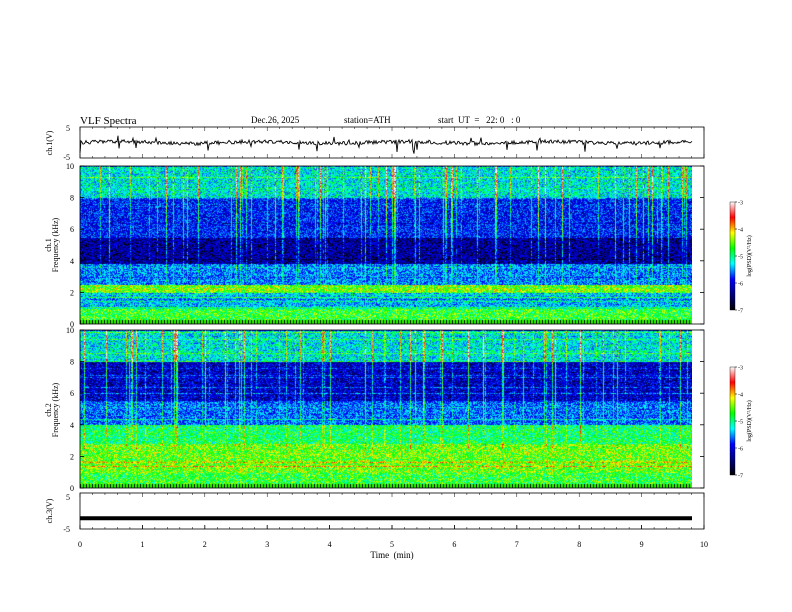 Image resolution: width=792 pixels, height=612 pixels. Describe the element at coordinates (367, 120) in the screenshot. I see `station-label: station=ATH` at that location.